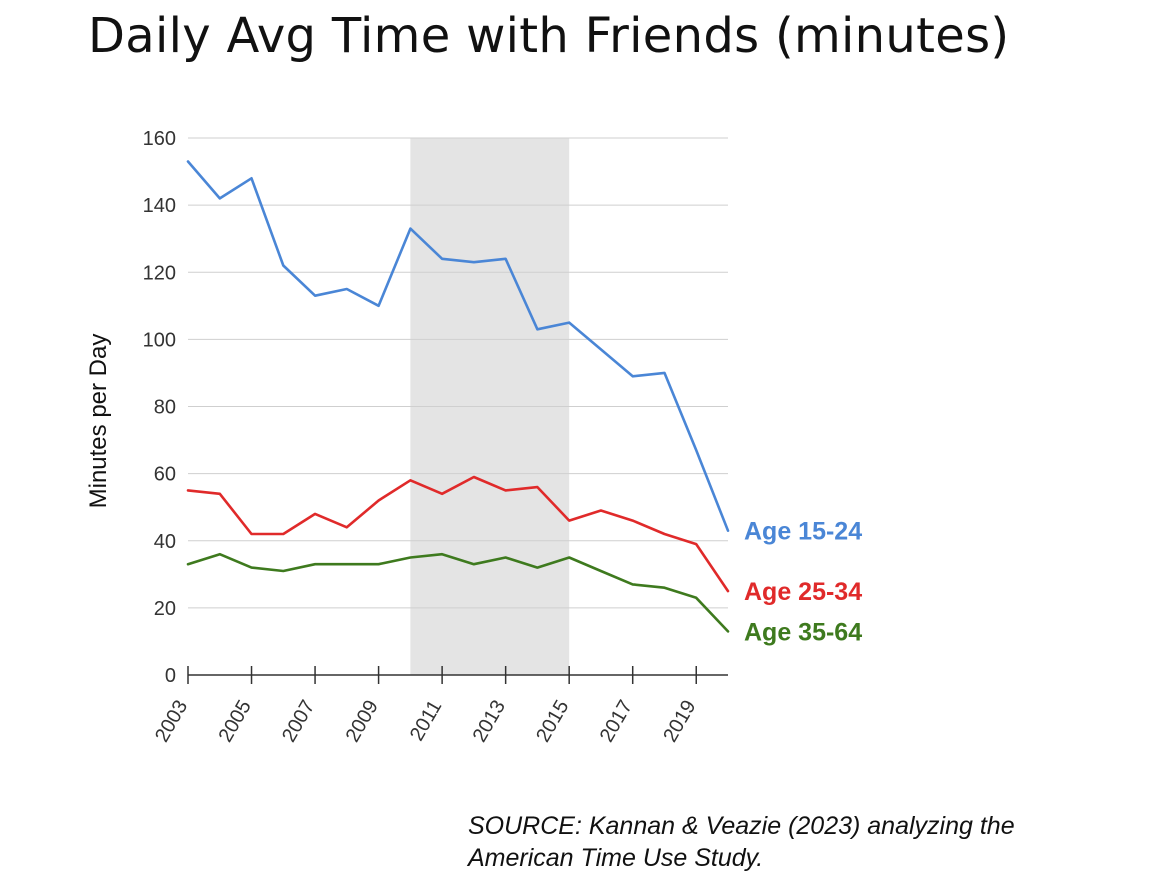 Image resolution: width=1152 pixels, height=878 pixels. Describe the element at coordinates (616, 858) in the screenshot. I see `source-line-2: American Time Use Study.` at that location.